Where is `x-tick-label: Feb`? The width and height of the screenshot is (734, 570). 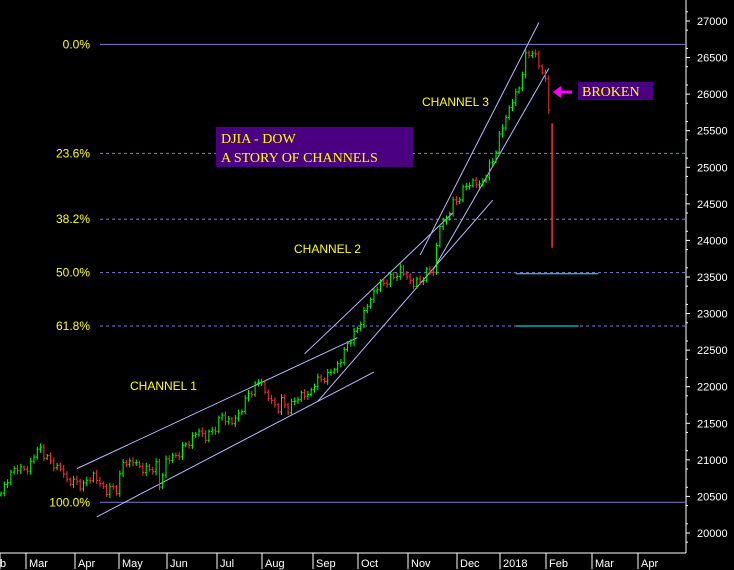 x-tick-label: Feb is located at coordinates (558, 564).